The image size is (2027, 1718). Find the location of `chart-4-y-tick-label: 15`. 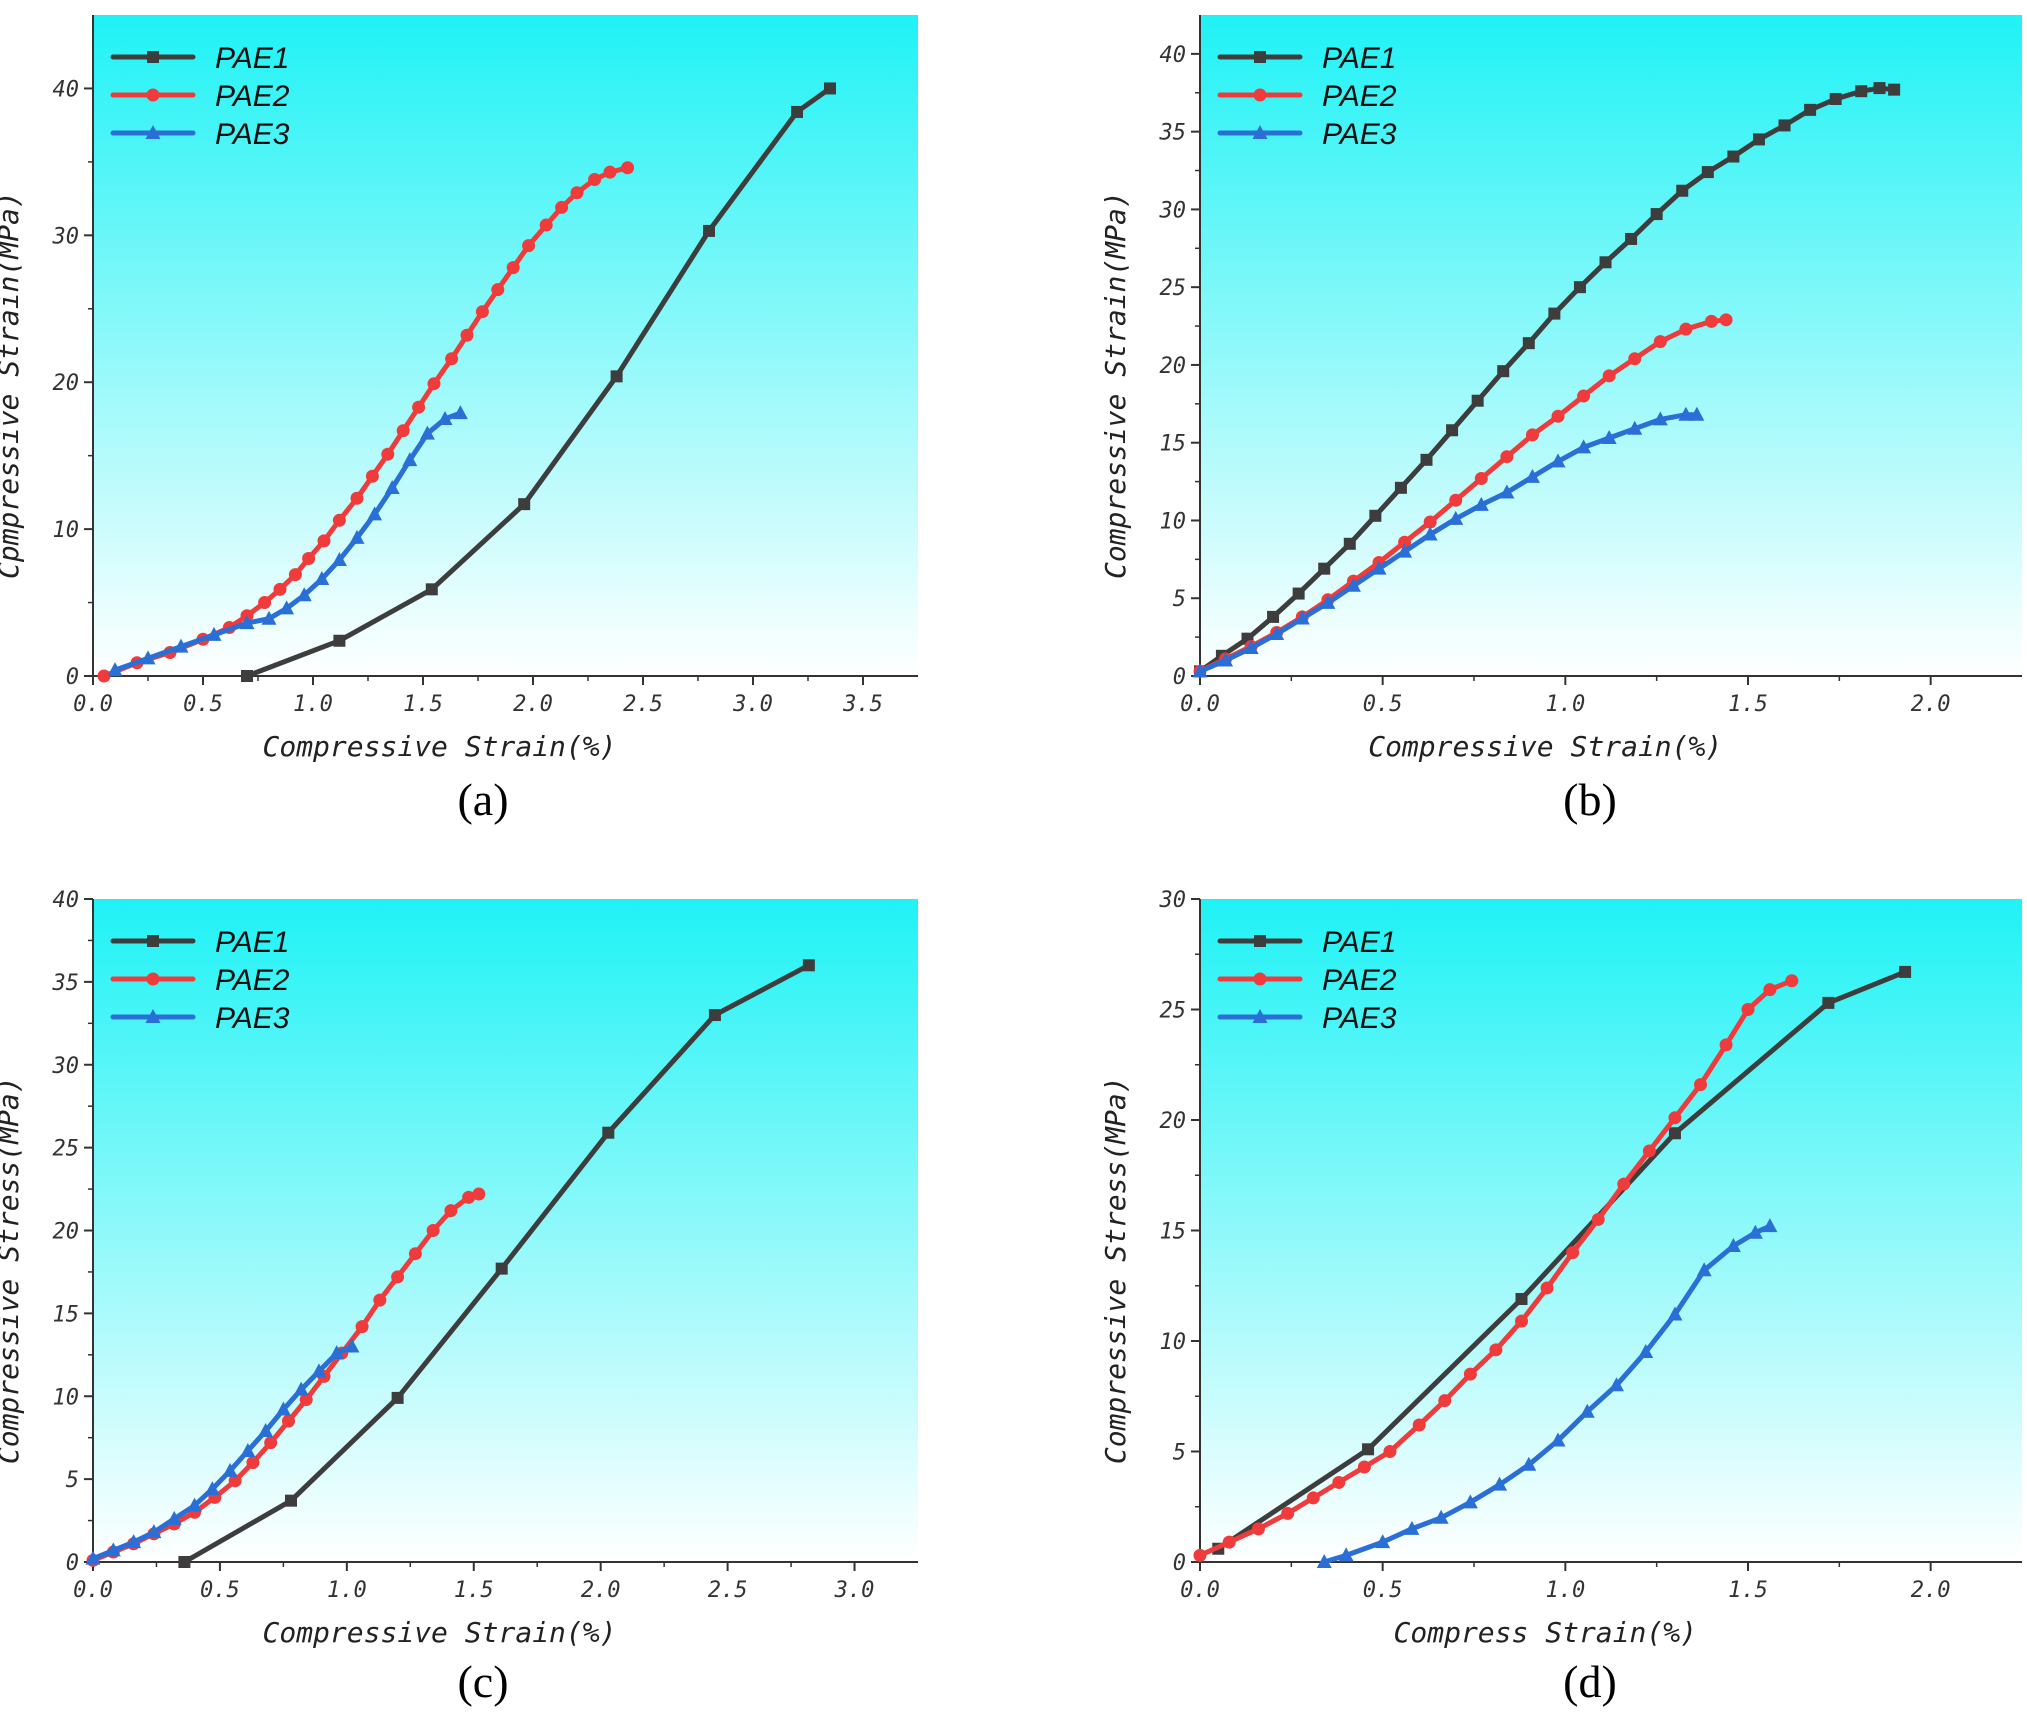

chart-4-y-tick-label: 15 is located at coordinates (1173, 1232).